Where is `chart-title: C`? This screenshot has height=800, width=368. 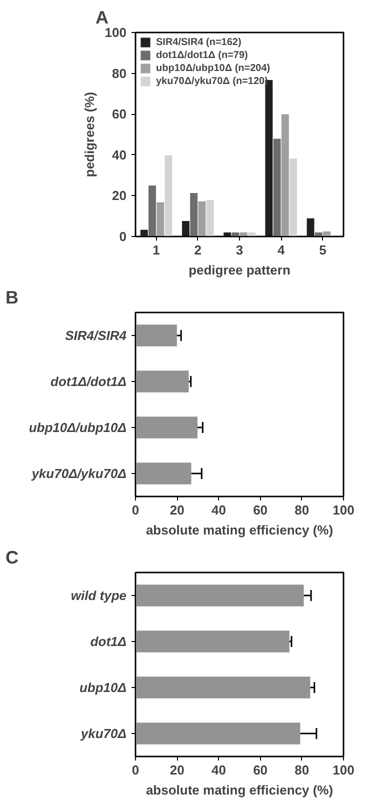
chart-title: C is located at coordinates (12, 558).